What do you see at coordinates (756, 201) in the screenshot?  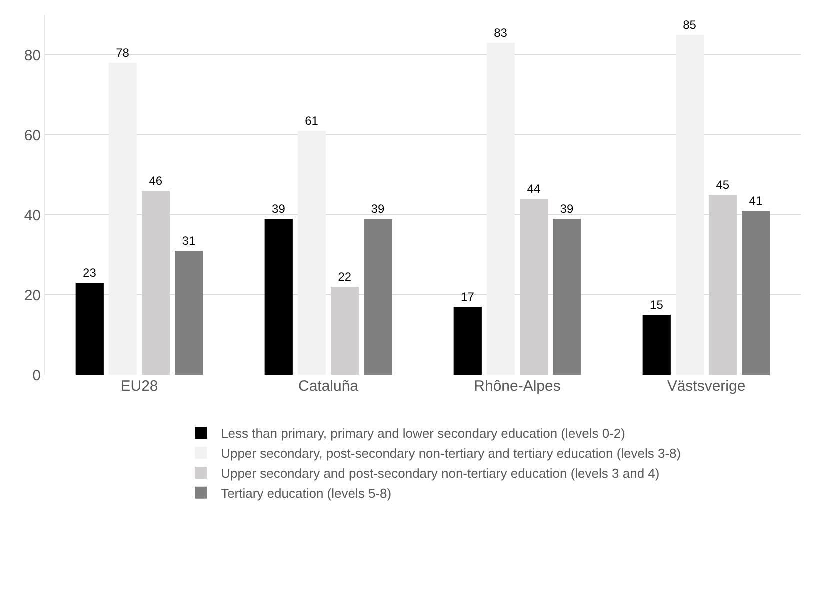 I see `data-label: 41` at bounding box center [756, 201].